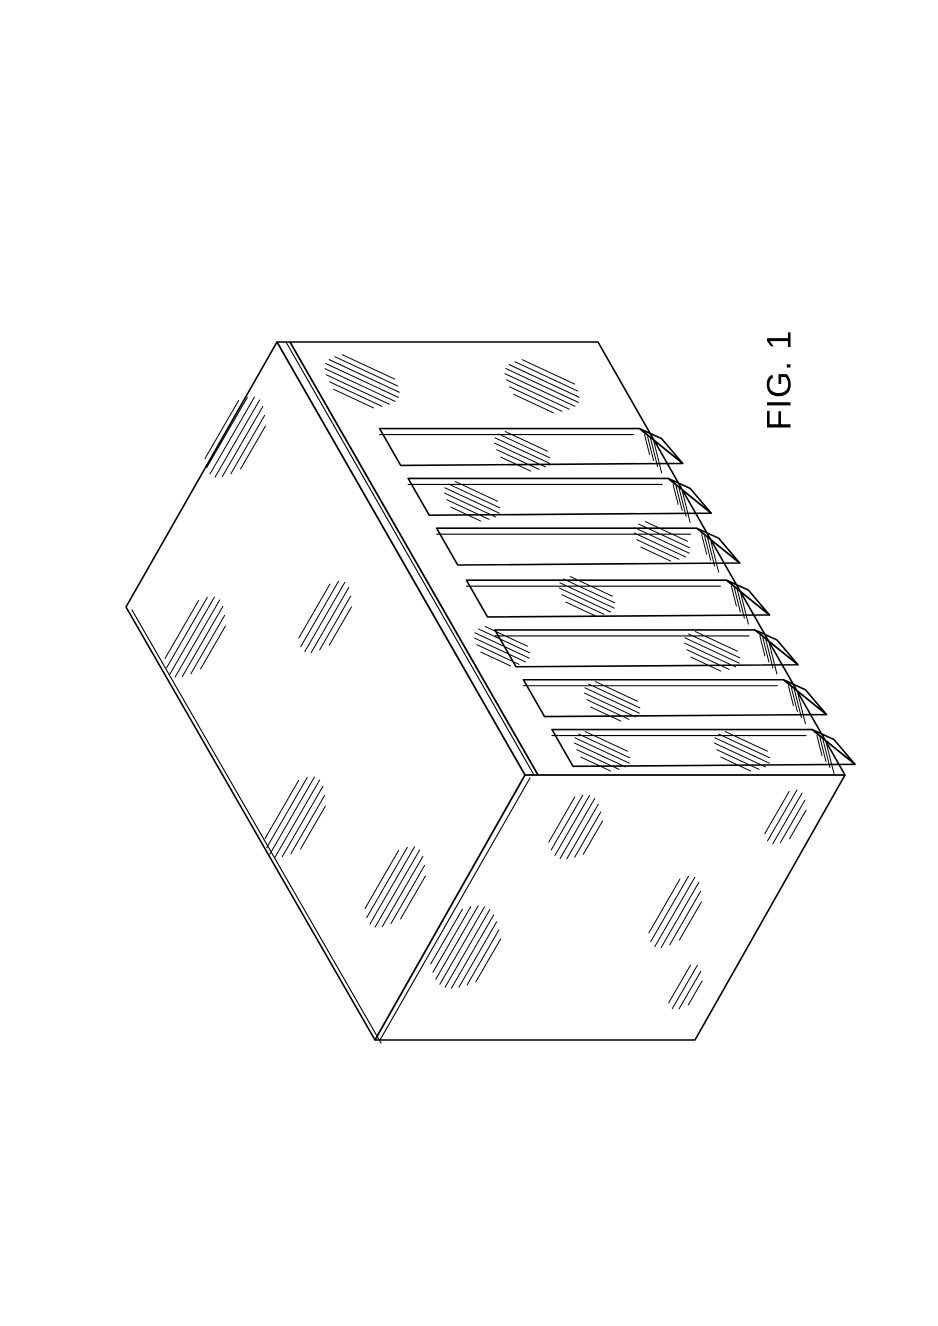 This screenshot has height=1326, width=938. Describe the element at coordinates (780, 380) in the screenshot. I see `figure-caption: FIG. 1` at that location.